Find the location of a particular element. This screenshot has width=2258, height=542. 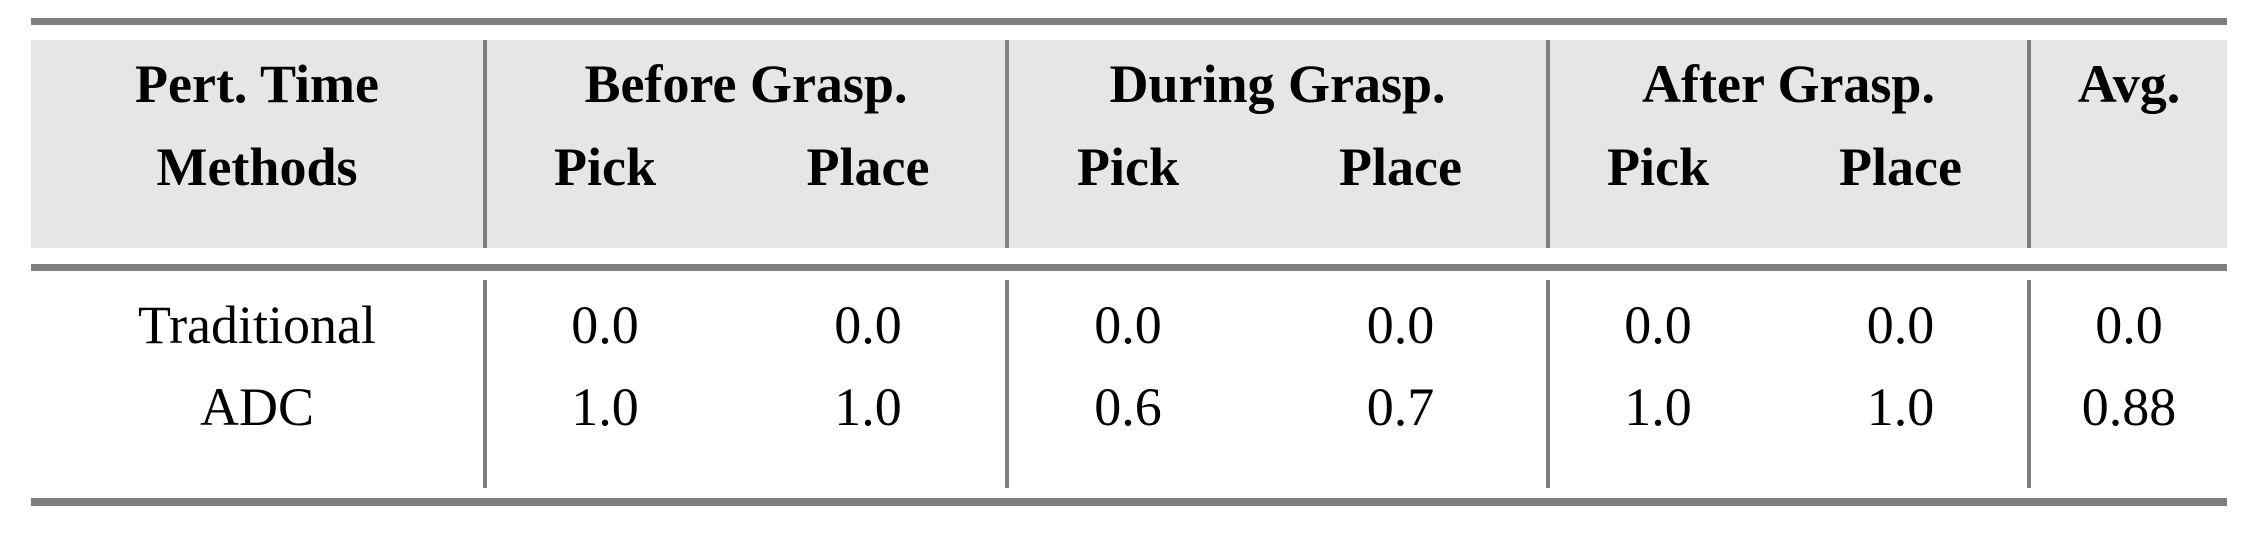

cell-traditional-during-place: 0.0 is located at coordinates (1400, 325).